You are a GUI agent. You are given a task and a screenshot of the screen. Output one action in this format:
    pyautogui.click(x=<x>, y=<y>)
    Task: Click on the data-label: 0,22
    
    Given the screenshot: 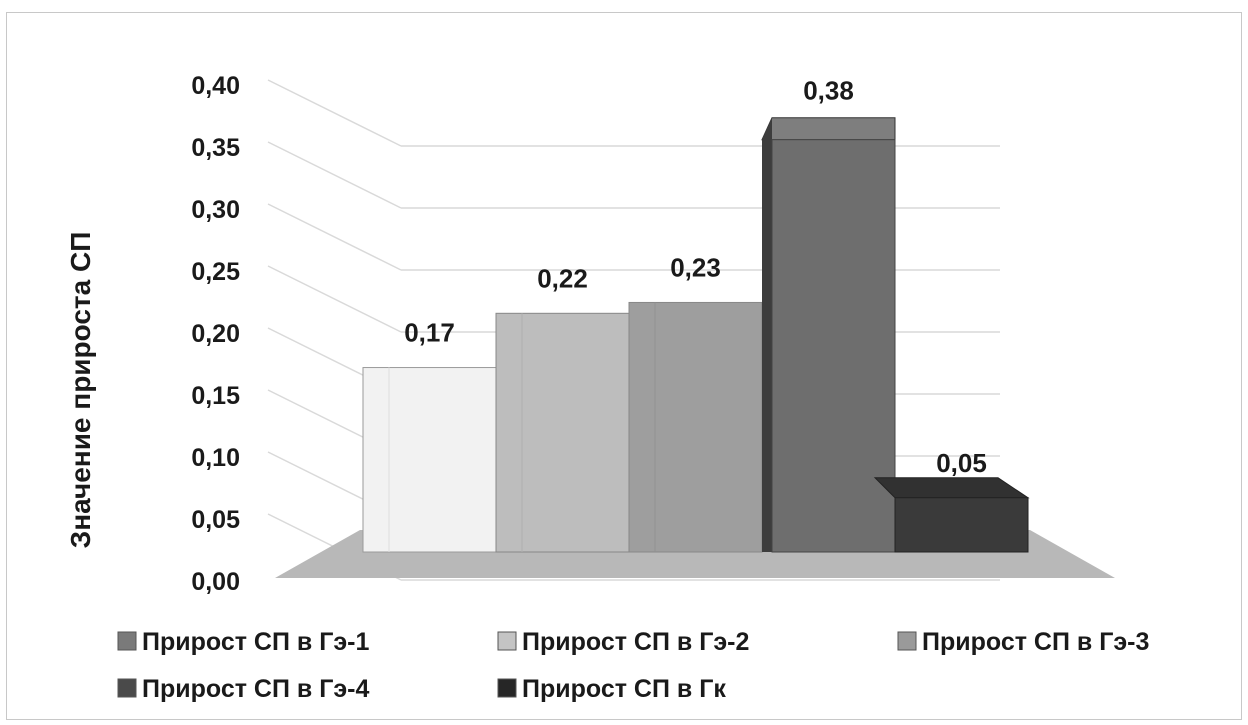 What is the action you would take?
    pyautogui.click(x=562, y=278)
    